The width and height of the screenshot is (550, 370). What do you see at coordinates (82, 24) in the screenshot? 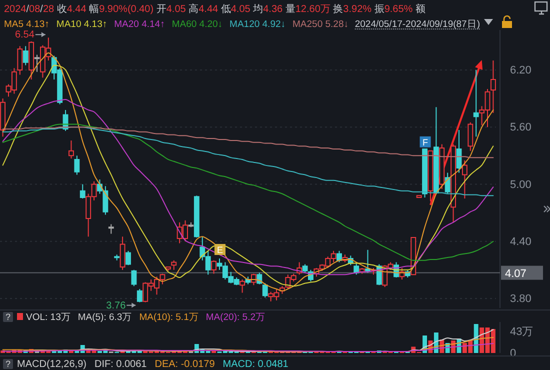
I see `text: MA10 4.13↑` at bounding box center [82, 24].